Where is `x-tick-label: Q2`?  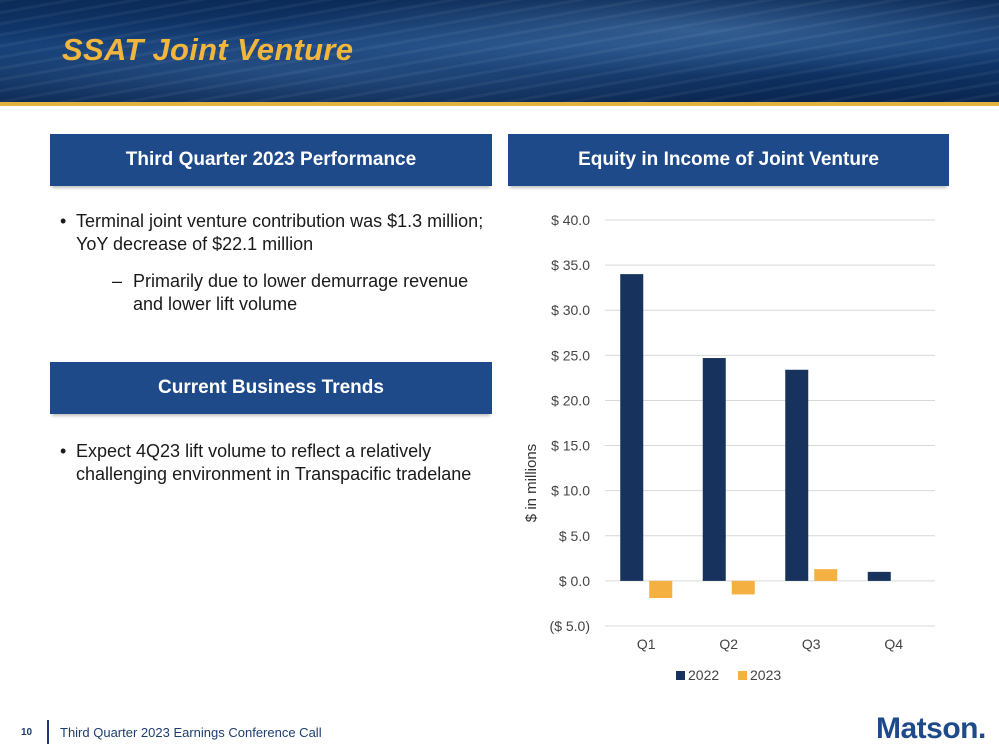
x-tick-label: Q2 is located at coordinates (728, 644).